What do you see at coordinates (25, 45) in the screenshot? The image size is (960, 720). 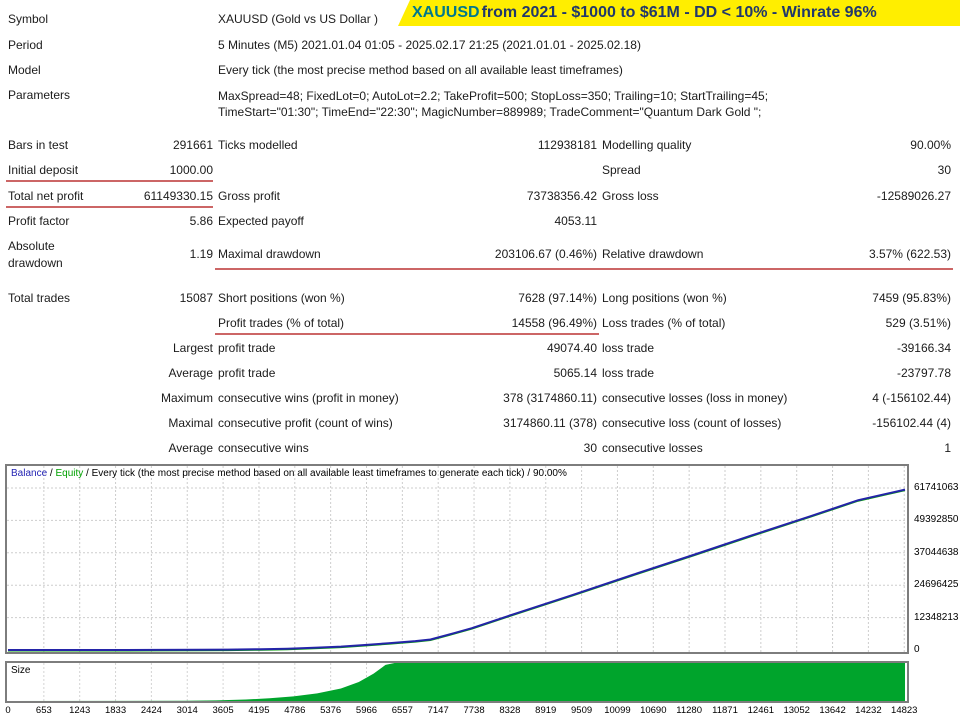 I see `report-label: Period` at bounding box center [25, 45].